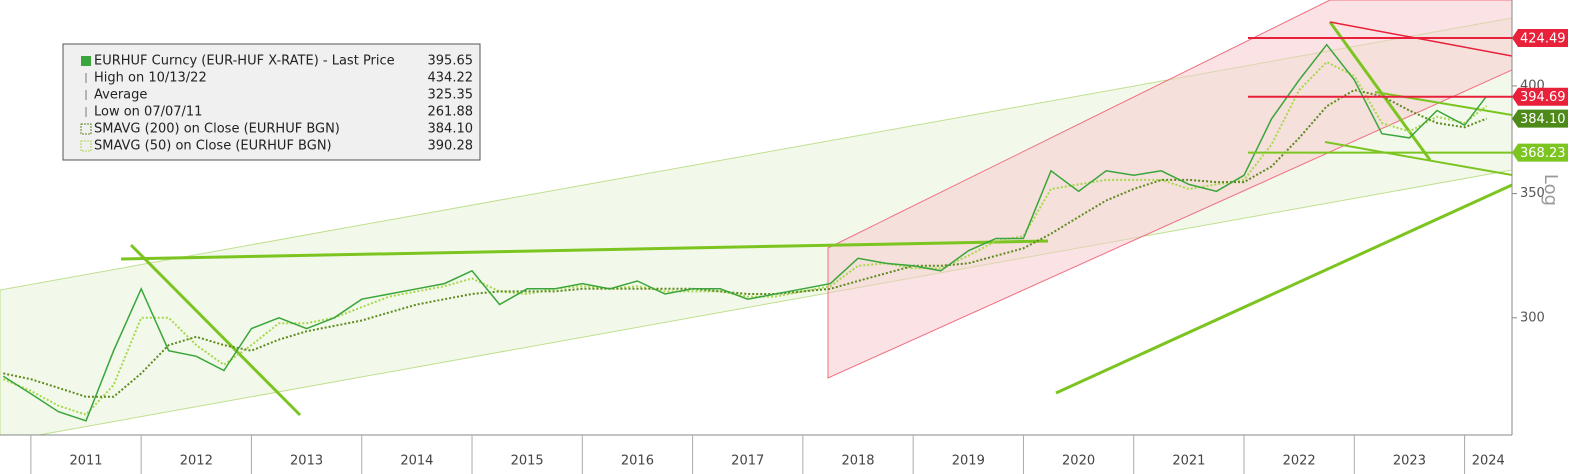  Describe the element at coordinates (1532, 317) in the screenshot. I see `y-tick-label: 300` at that location.